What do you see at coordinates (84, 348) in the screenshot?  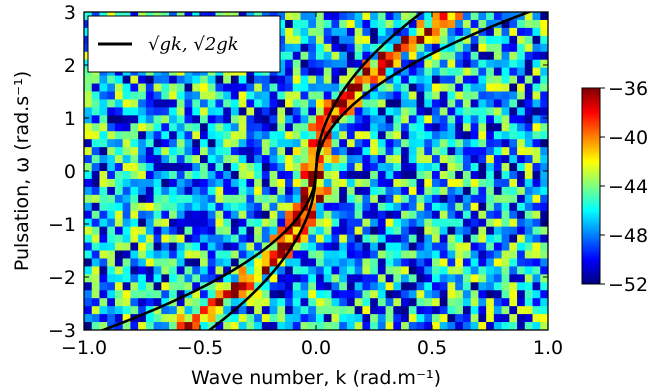 I see `x-tick-label: −1.0` at bounding box center [84, 348].